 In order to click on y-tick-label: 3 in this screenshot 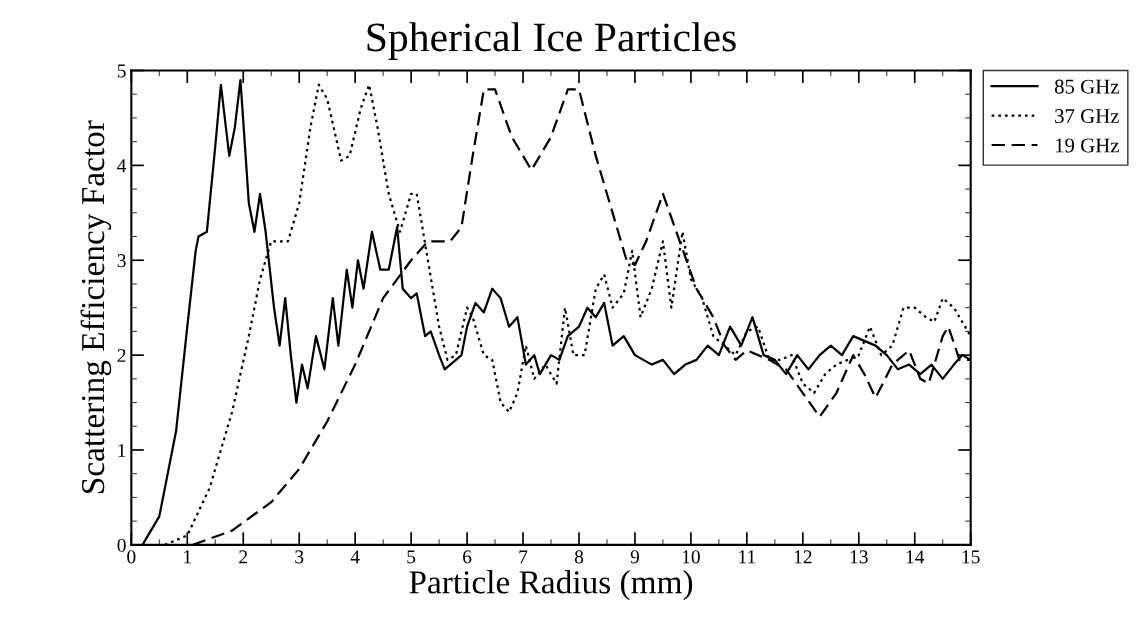, I will do `click(121, 261)`.